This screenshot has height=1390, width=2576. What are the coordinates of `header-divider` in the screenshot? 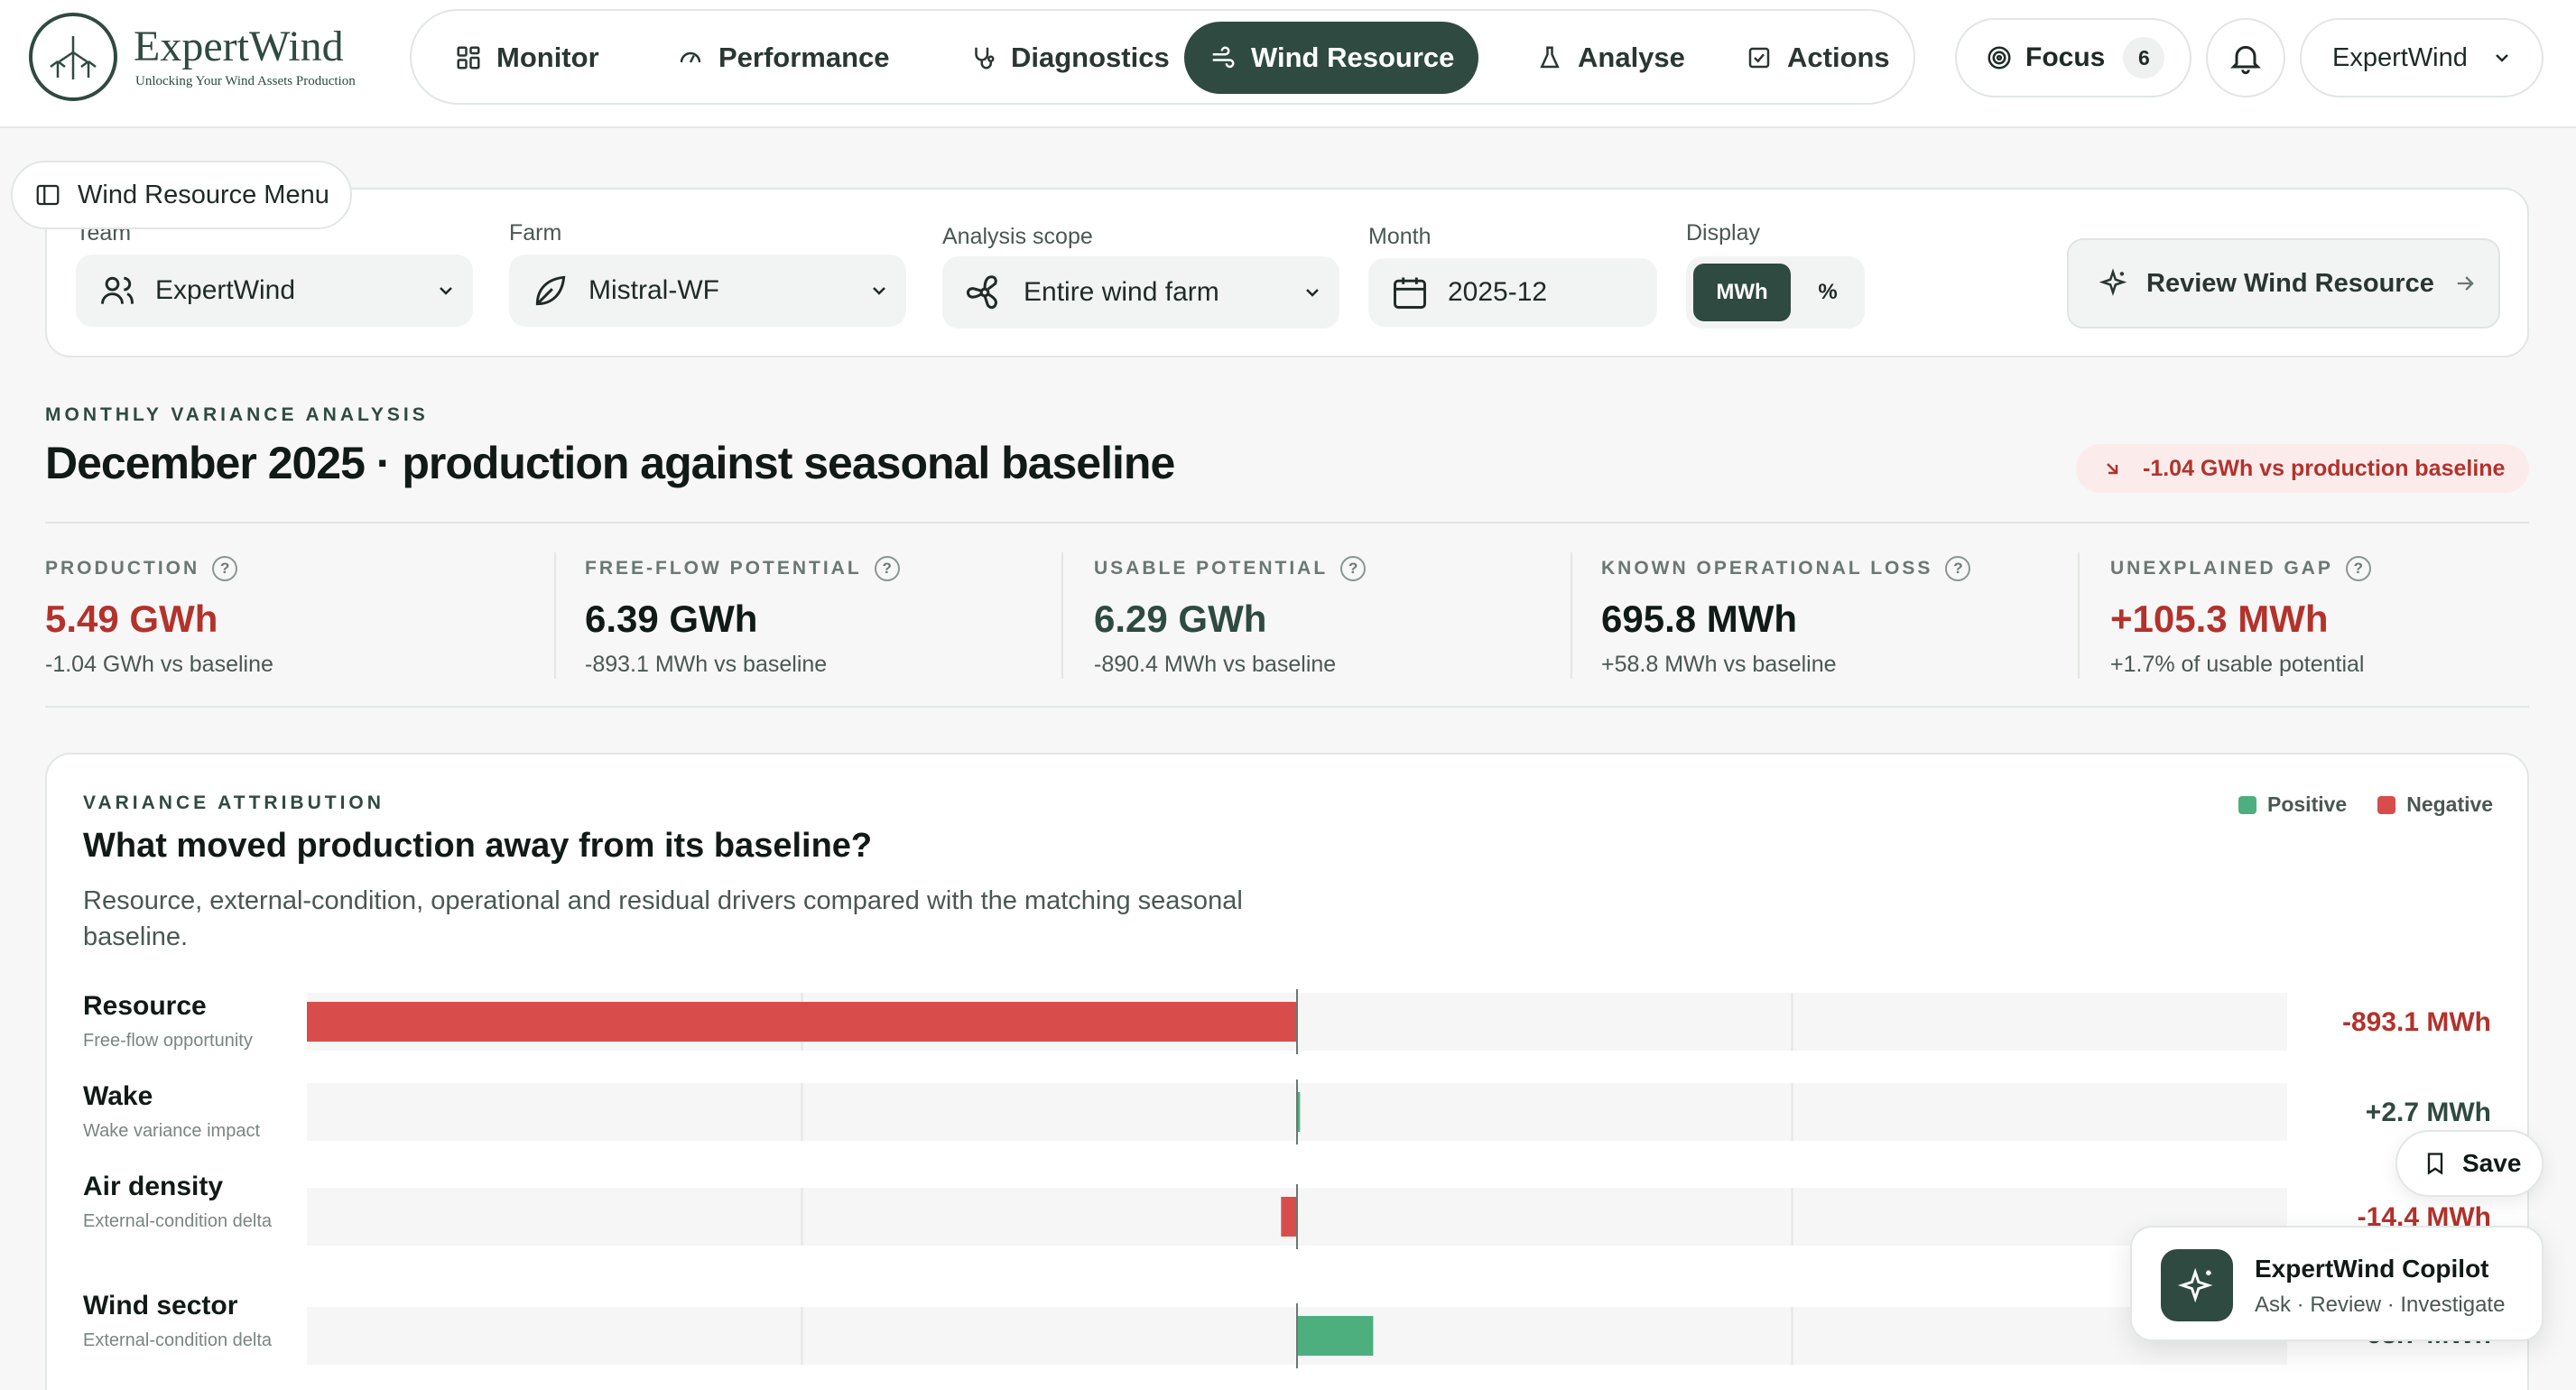 It's located at (1287, 523).